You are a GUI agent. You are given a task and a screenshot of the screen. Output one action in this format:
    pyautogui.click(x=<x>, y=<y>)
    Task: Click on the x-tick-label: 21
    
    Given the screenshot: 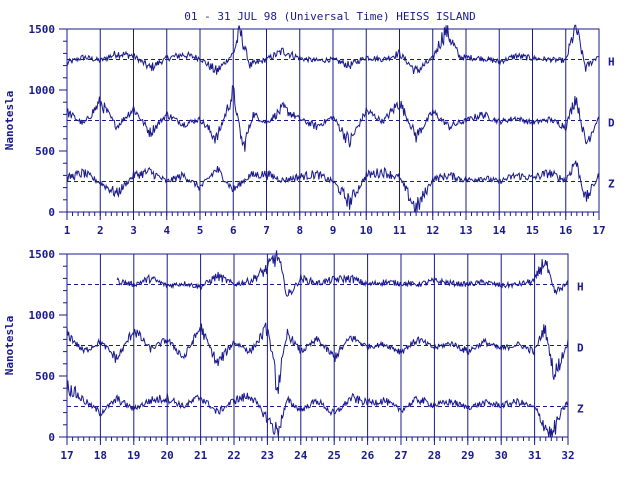 What is the action you would take?
    pyautogui.click(x=201, y=455)
    